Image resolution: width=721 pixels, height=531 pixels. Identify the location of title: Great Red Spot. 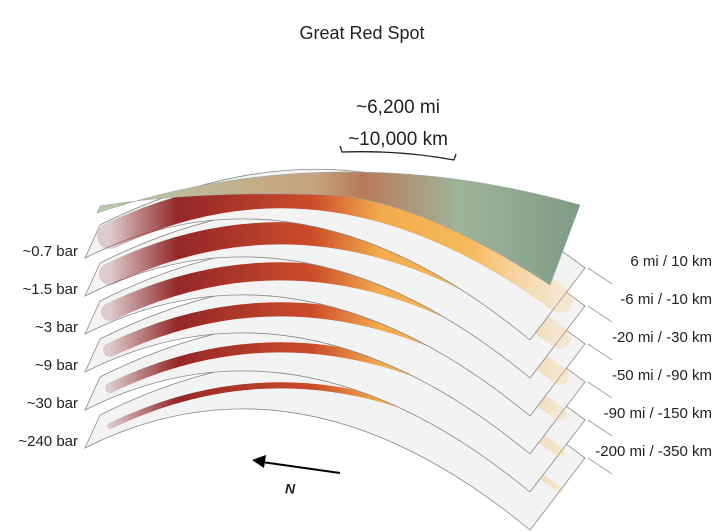
(361, 33).